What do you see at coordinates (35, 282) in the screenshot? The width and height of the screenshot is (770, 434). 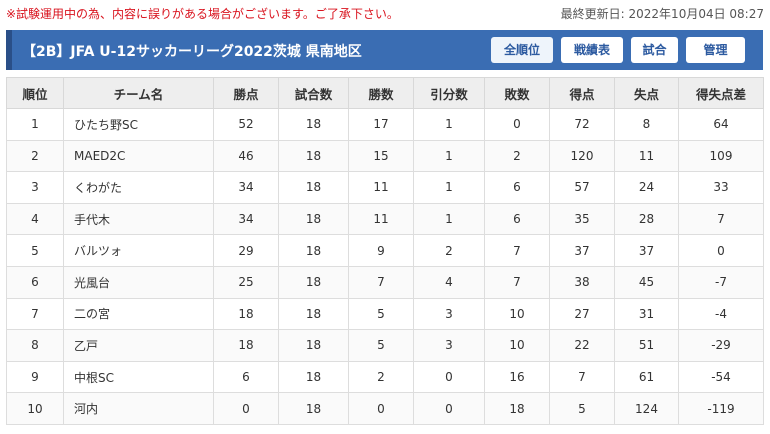 I see `rank-cell: 6` at bounding box center [35, 282].